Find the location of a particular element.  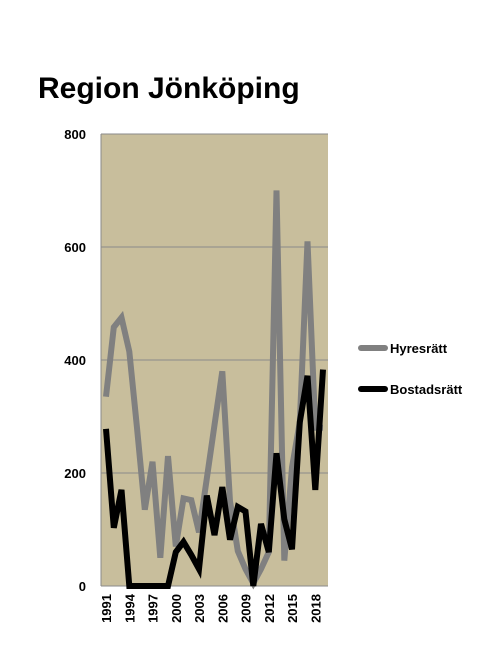

x-tick-label-2000: 2000 is located at coordinates (176, 608).